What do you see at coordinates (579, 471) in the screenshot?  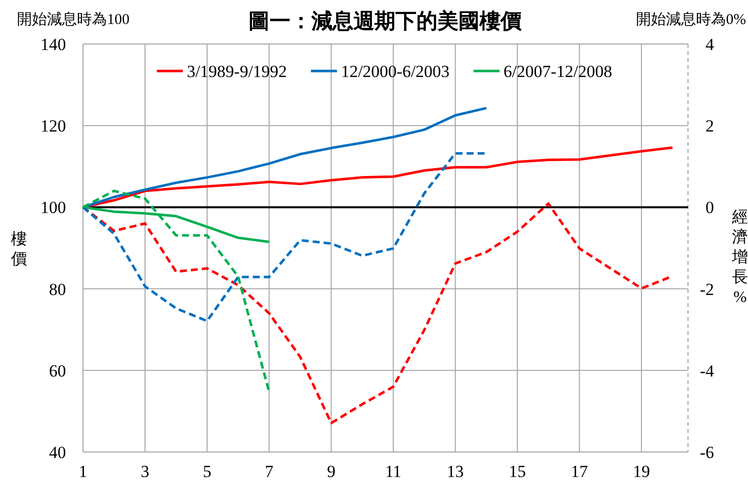 I see `x-tick-label: 17` at bounding box center [579, 471].